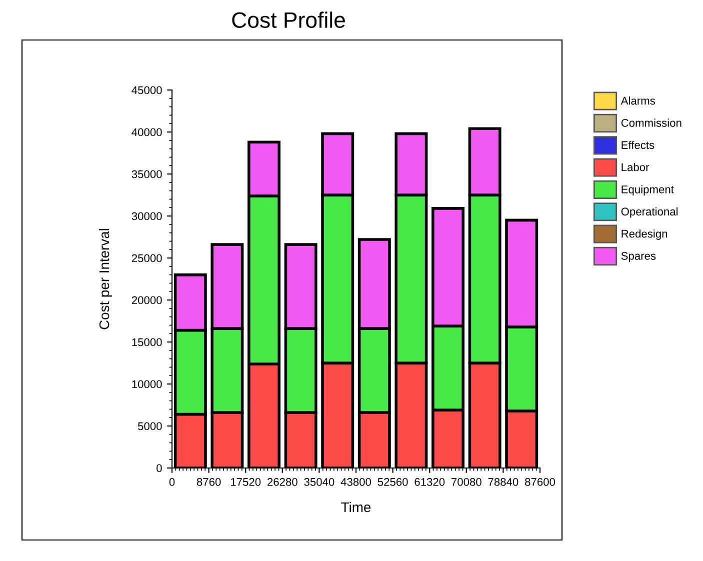  What do you see at coordinates (319, 482) in the screenshot?
I see `x-tick-label: 35040` at bounding box center [319, 482].